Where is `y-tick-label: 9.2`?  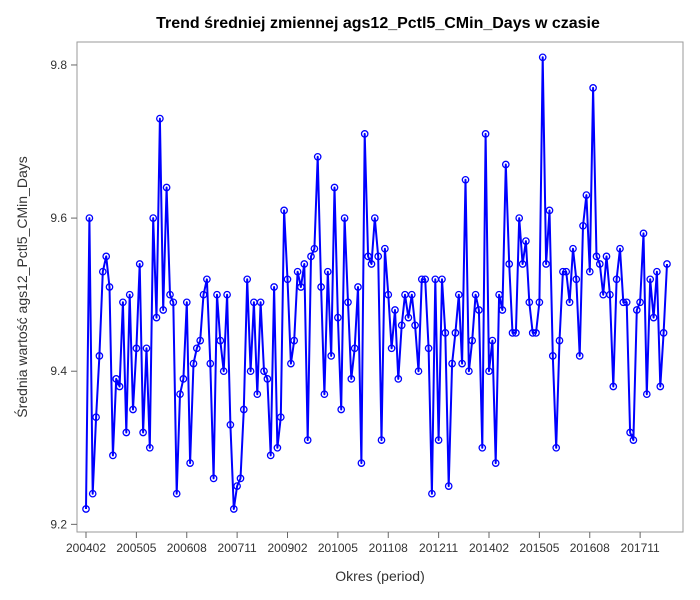
y-tick-label: 9.2 is located at coordinates (58, 524).